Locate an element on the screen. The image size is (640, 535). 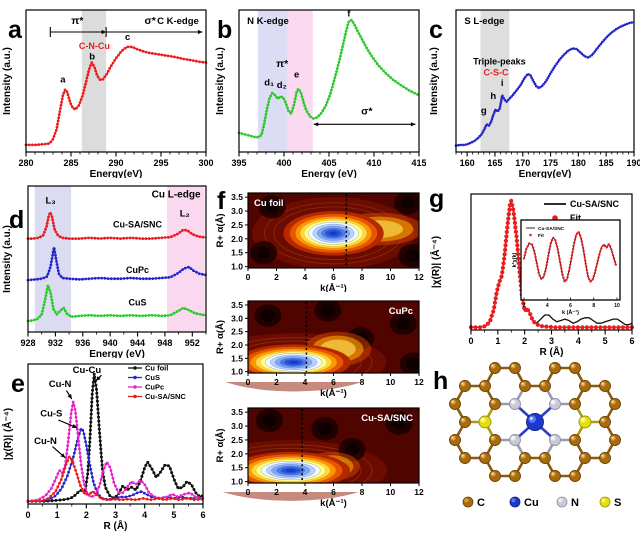
x-axis-label: R (Å) is located at coordinates (116, 525).